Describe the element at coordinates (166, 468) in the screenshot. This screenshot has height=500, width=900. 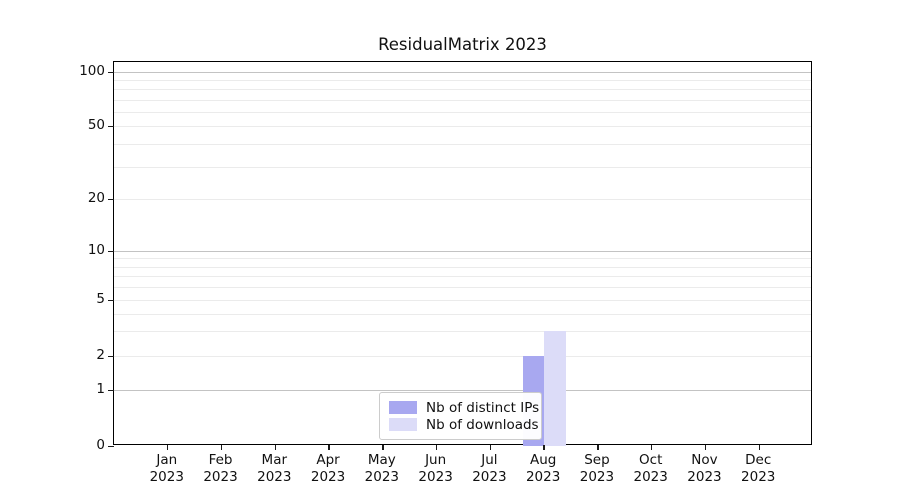
I see `x-tick-label: Jan 2023` at that location.